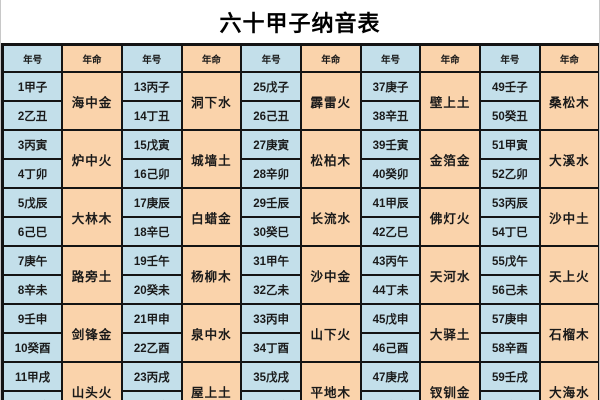  What do you see at coordinates (300, 289) in the screenshot?
I see `table-row: 8辛未 20癸未 32乙未 44丁未 56己未` at bounding box center [300, 289].